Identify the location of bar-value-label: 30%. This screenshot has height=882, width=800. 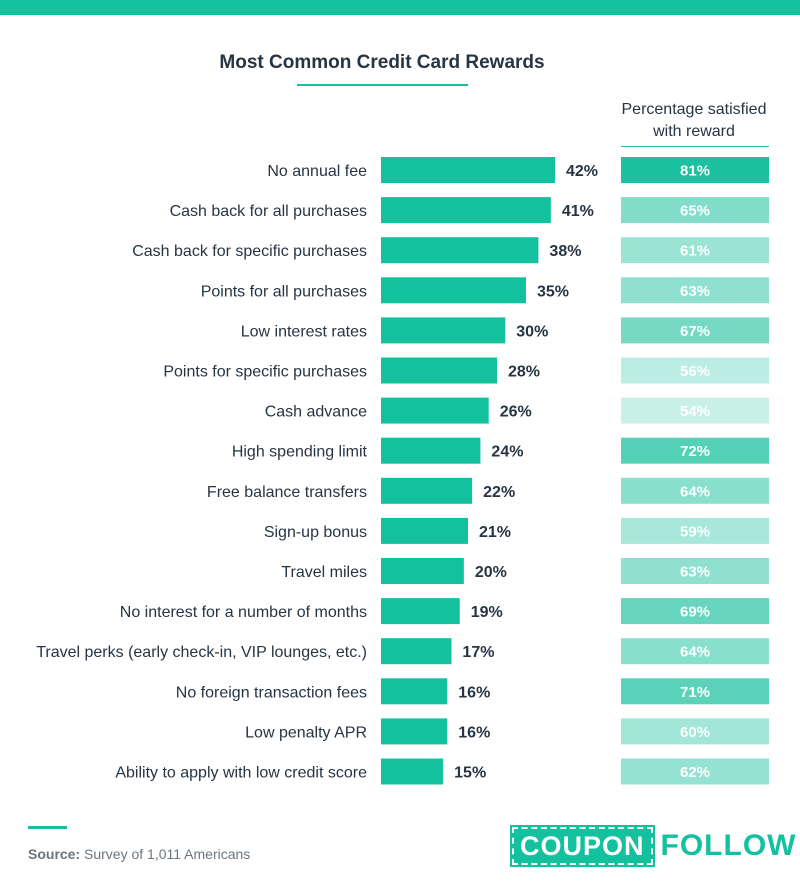
(532, 331).